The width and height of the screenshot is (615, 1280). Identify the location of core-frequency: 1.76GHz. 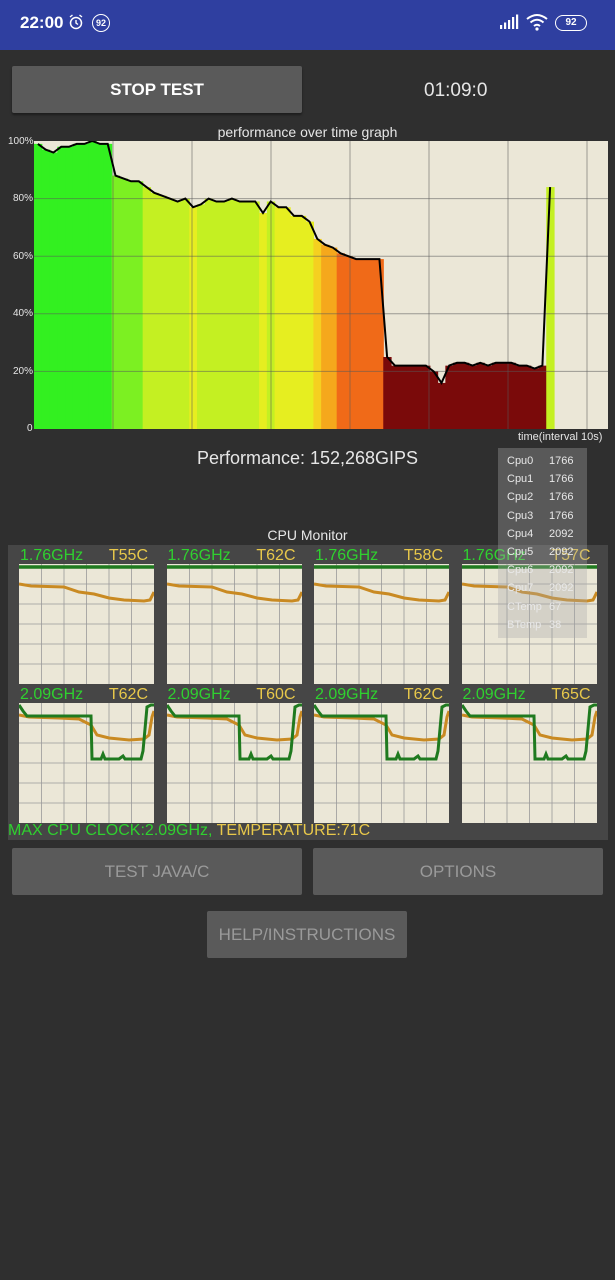
(199, 555).